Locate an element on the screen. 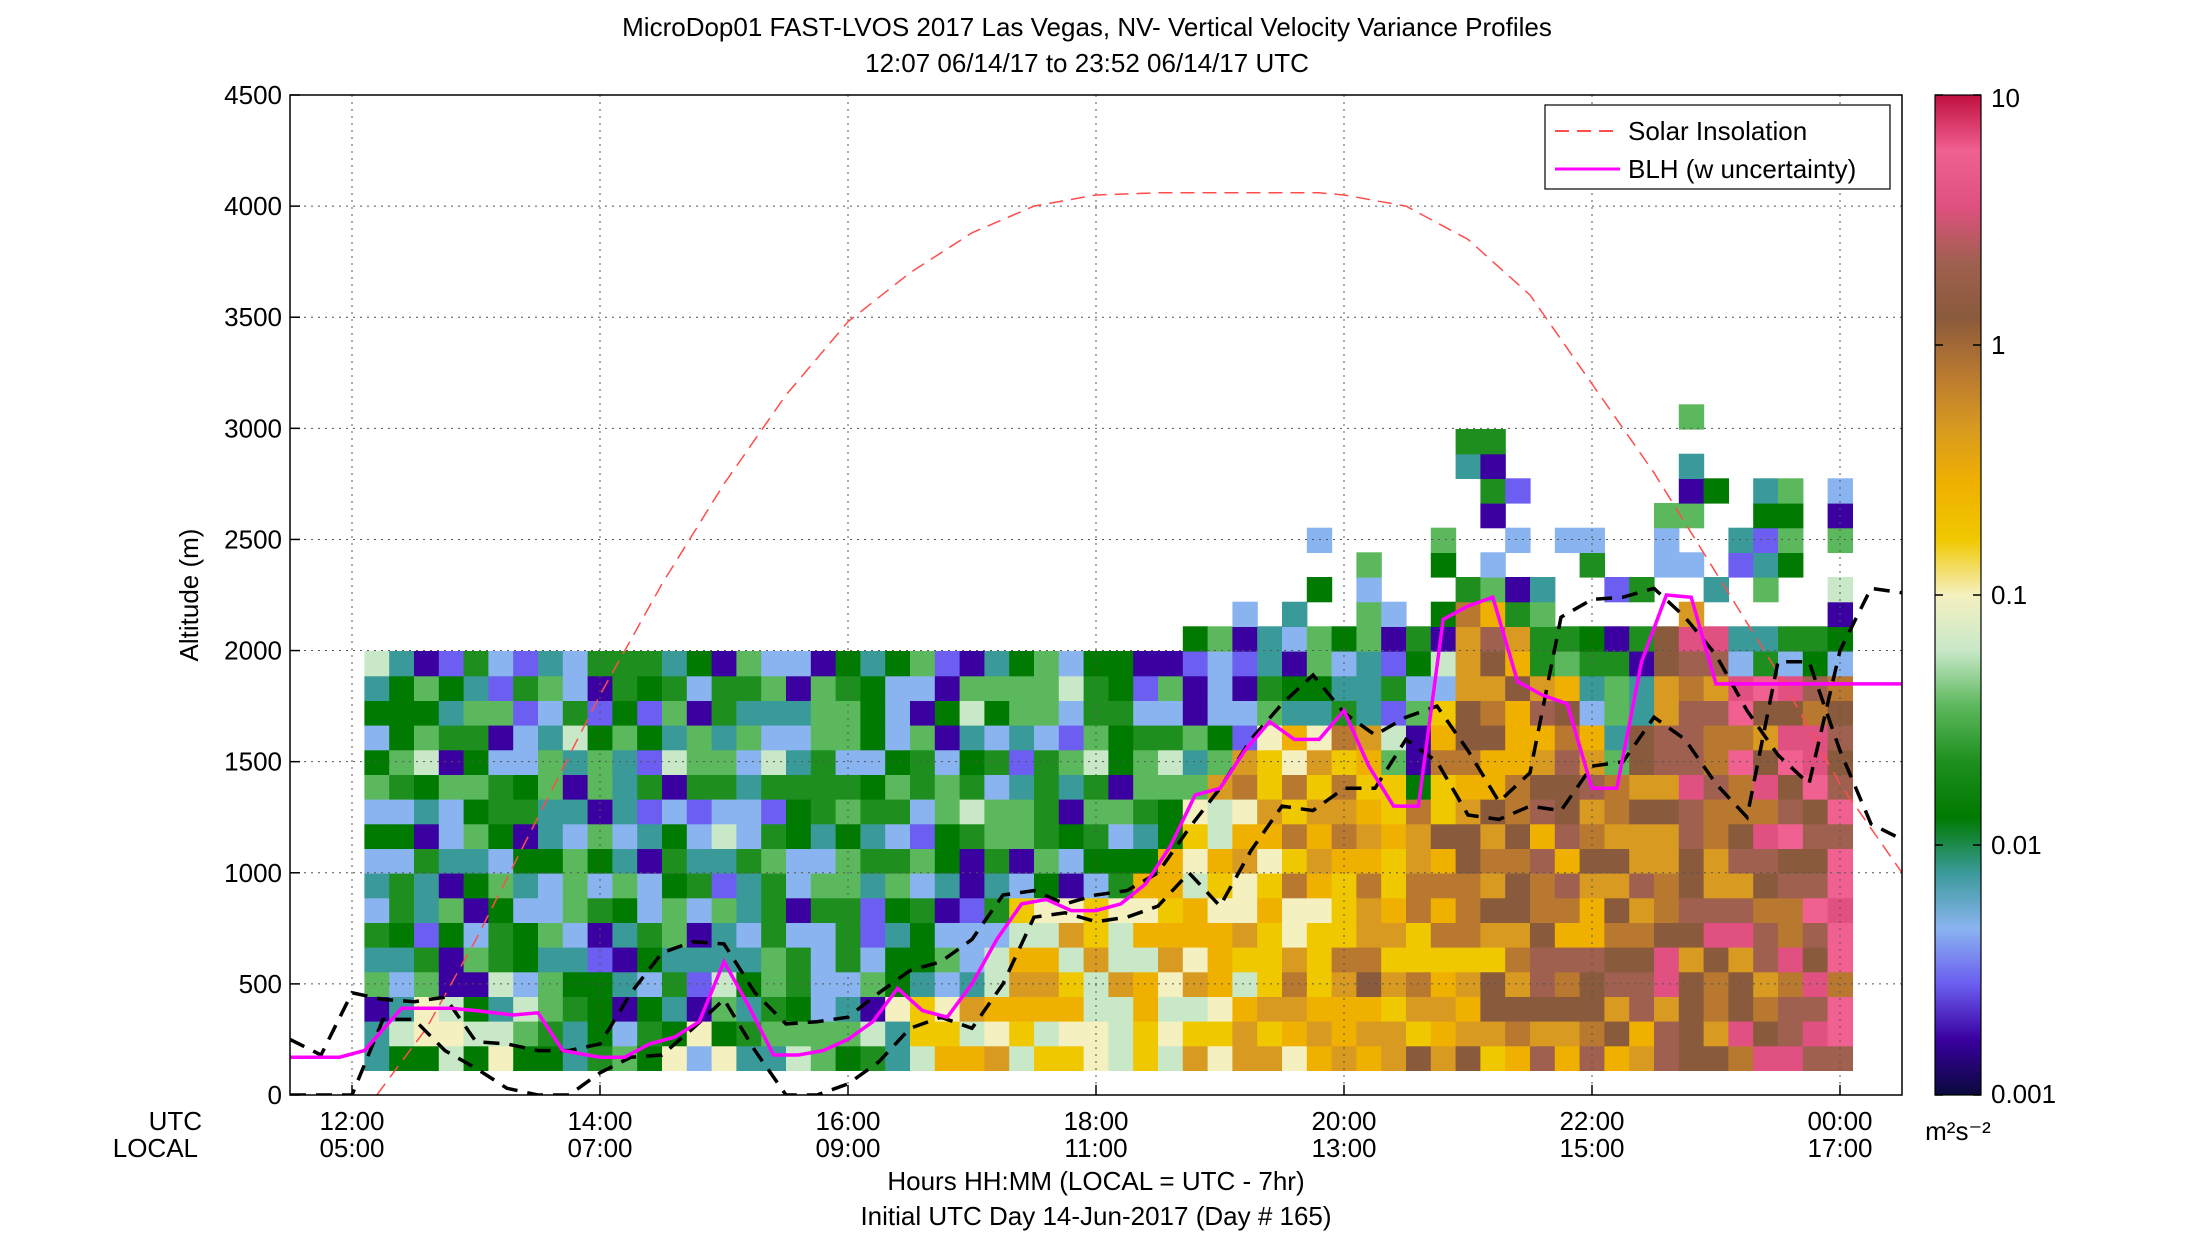 The height and width of the screenshot is (1246, 2201). y-tick-label: 1000 is located at coordinates (253, 873).